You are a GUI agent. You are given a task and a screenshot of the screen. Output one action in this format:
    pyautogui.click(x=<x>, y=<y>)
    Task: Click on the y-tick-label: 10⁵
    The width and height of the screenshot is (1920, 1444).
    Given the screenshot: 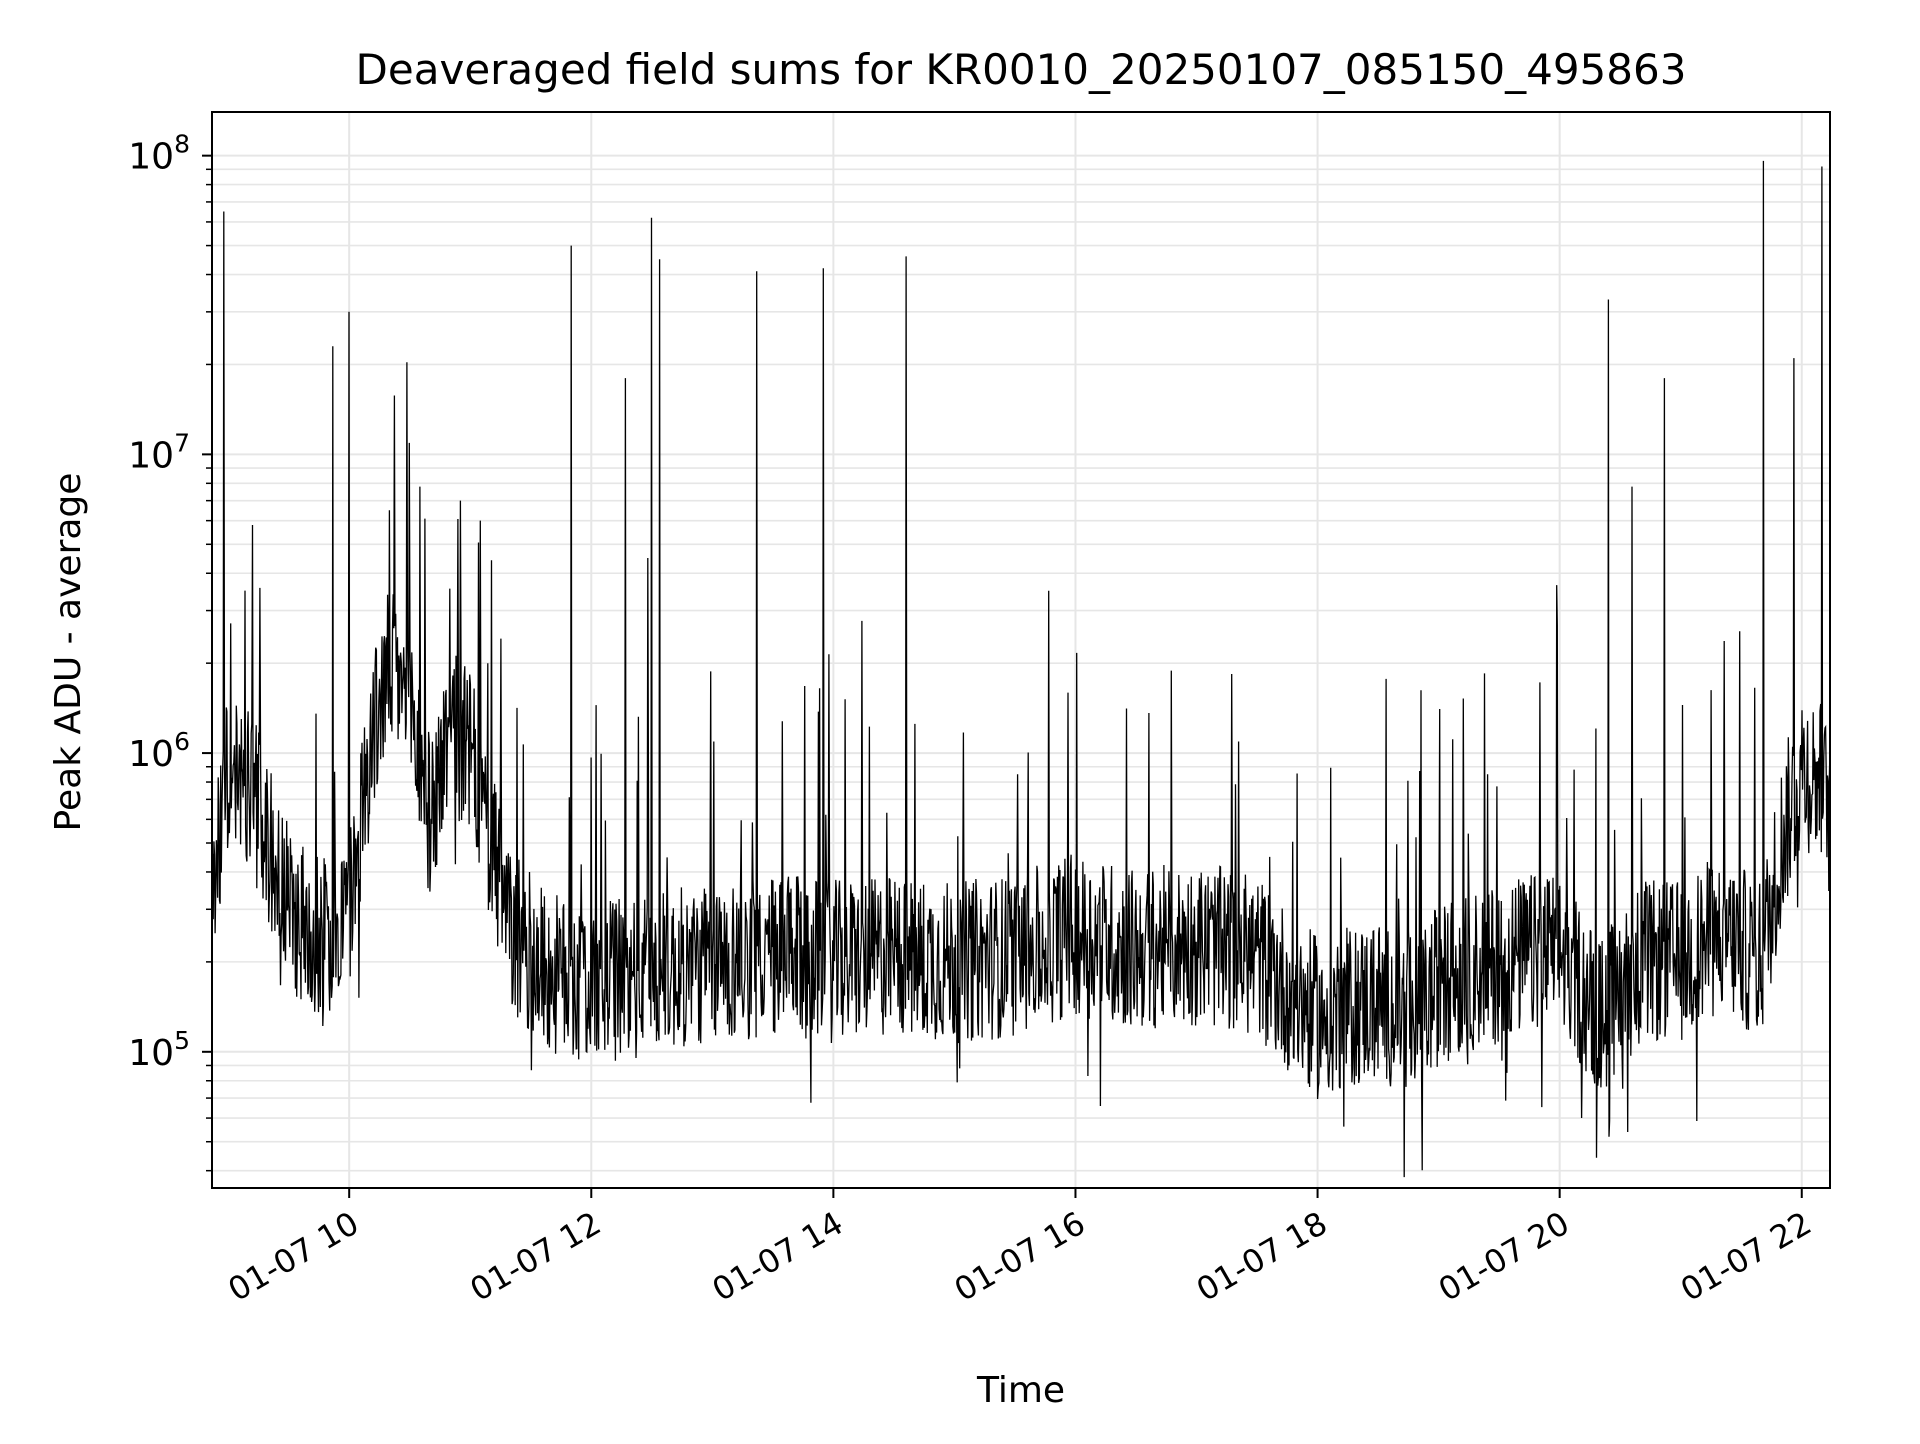 What is the action you would take?
    pyautogui.click(x=159, y=1050)
    